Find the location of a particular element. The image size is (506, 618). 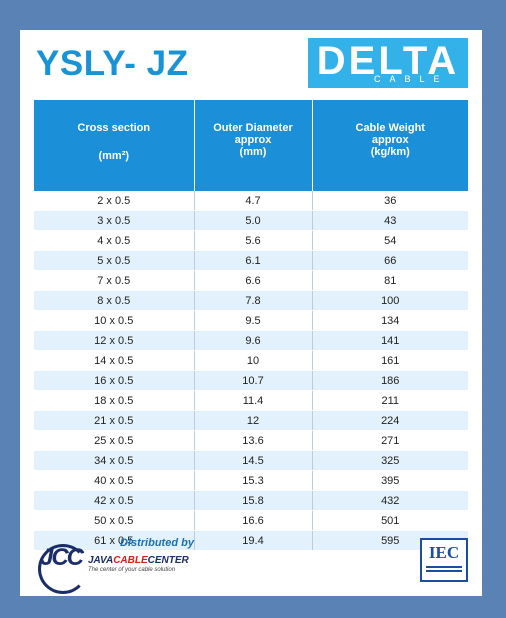

table-row: 12 x 0.5 9.6 141 is located at coordinates (251, 340).